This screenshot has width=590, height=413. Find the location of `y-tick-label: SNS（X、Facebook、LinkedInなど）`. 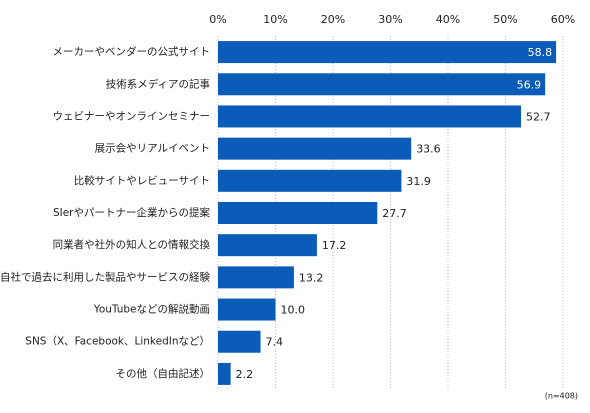

y-tick-label: SNS（X、Facebook、LinkedInなど） is located at coordinates (117, 342).